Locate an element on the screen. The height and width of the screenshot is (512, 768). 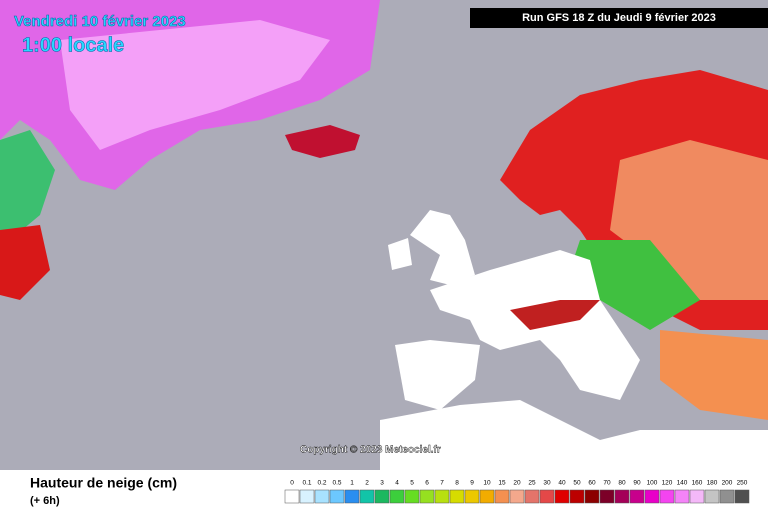
legend-label: 100 is located at coordinates (652, 483).